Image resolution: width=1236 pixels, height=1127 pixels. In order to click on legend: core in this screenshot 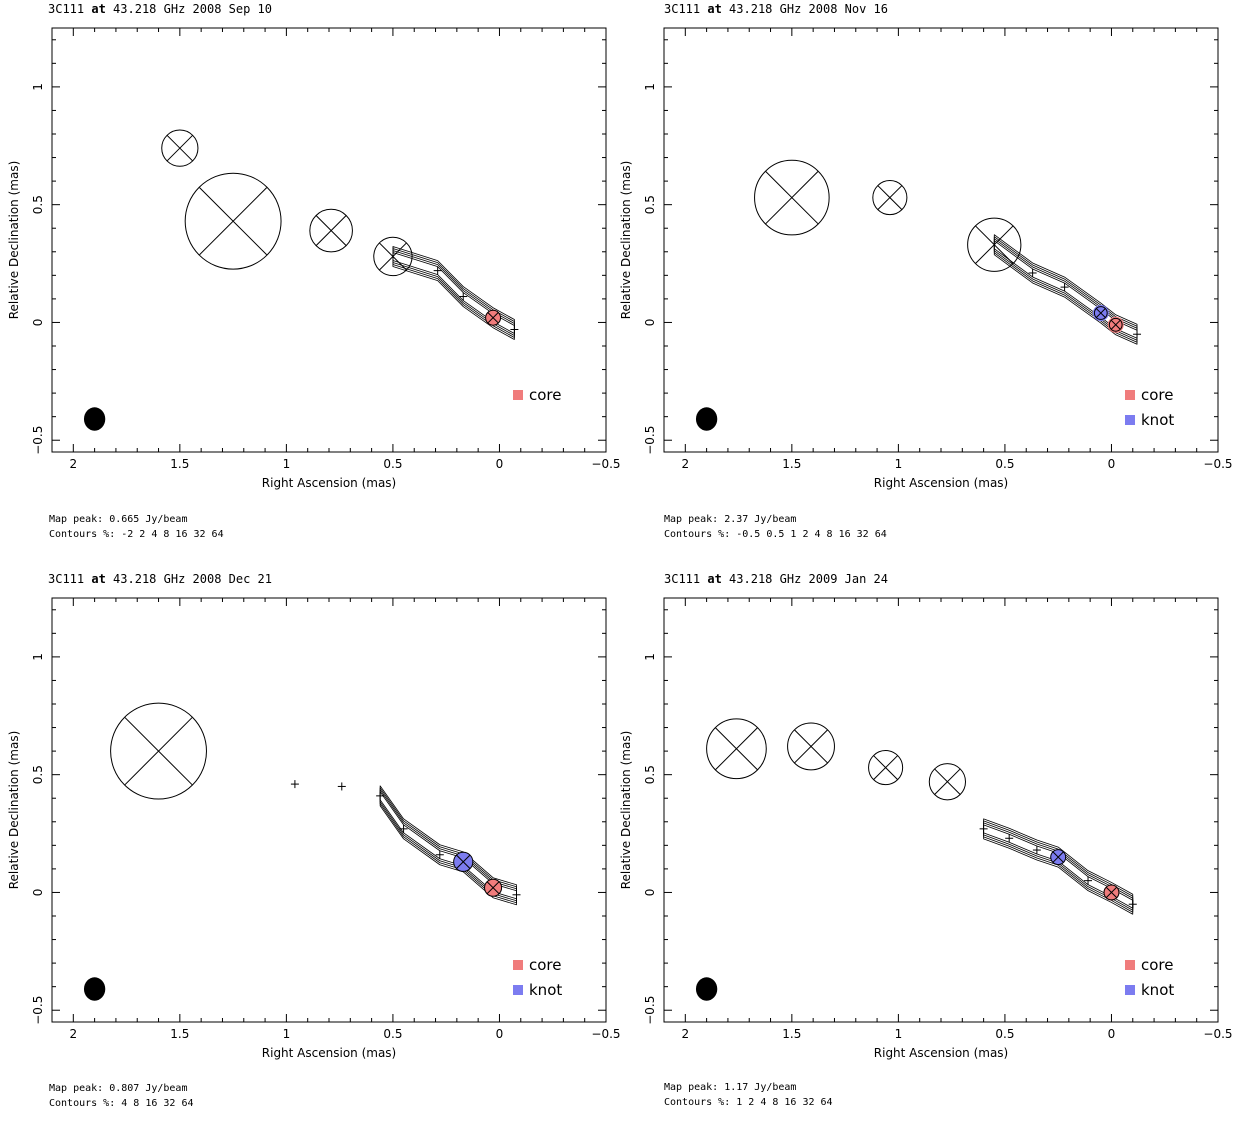, I will do `click(537, 395)`.